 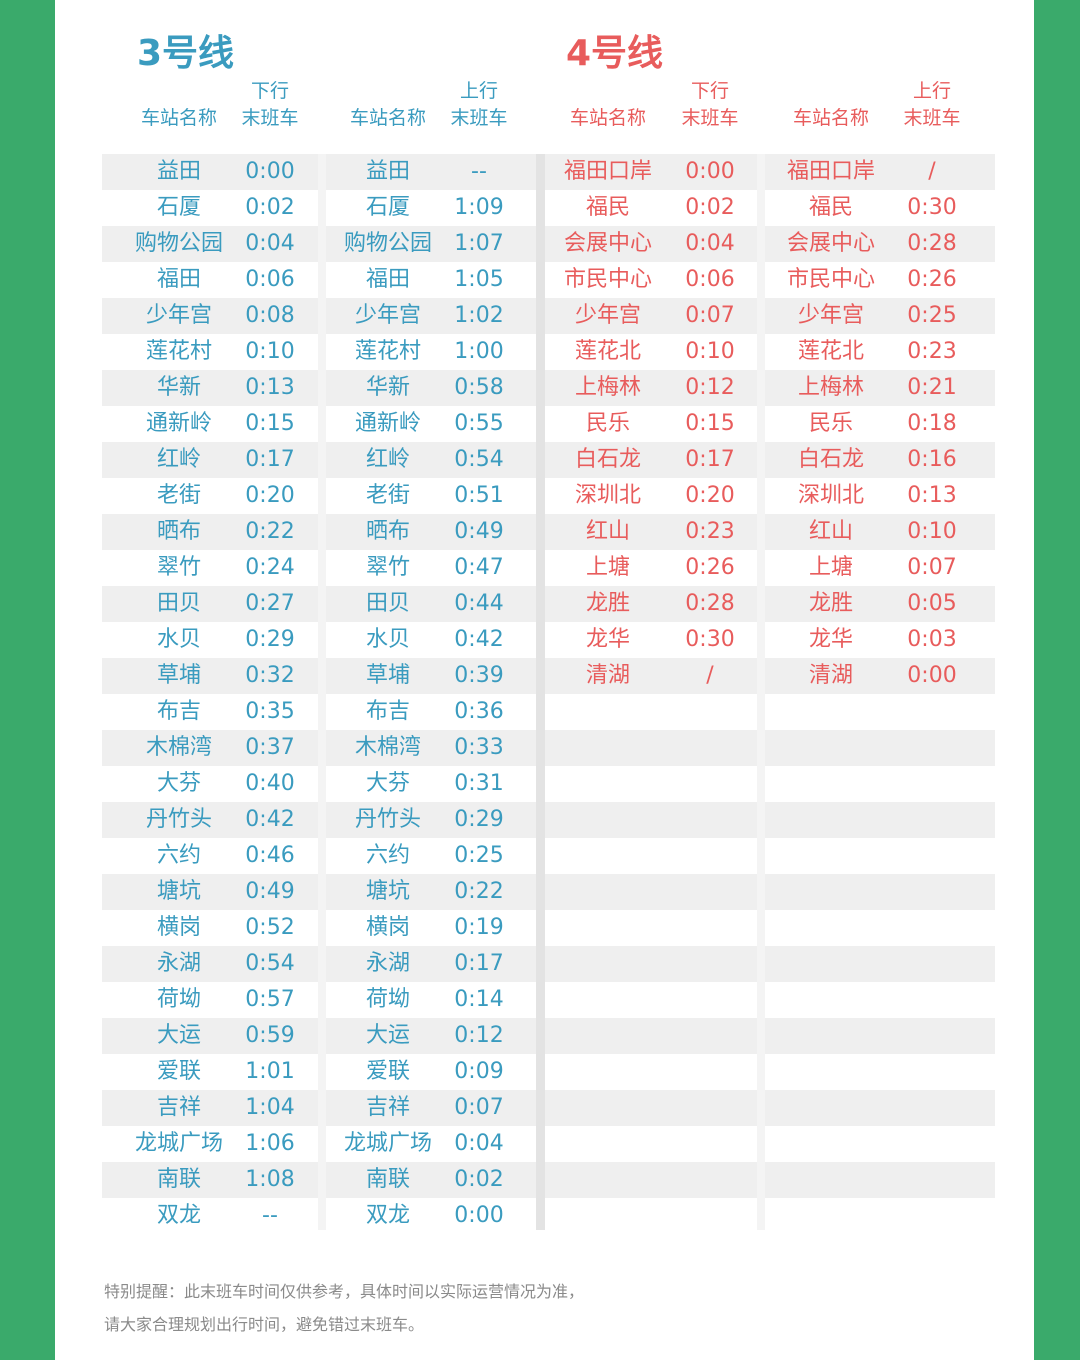 What do you see at coordinates (178, 243) in the screenshot?
I see `line3-down-station: 购物公园` at bounding box center [178, 243].